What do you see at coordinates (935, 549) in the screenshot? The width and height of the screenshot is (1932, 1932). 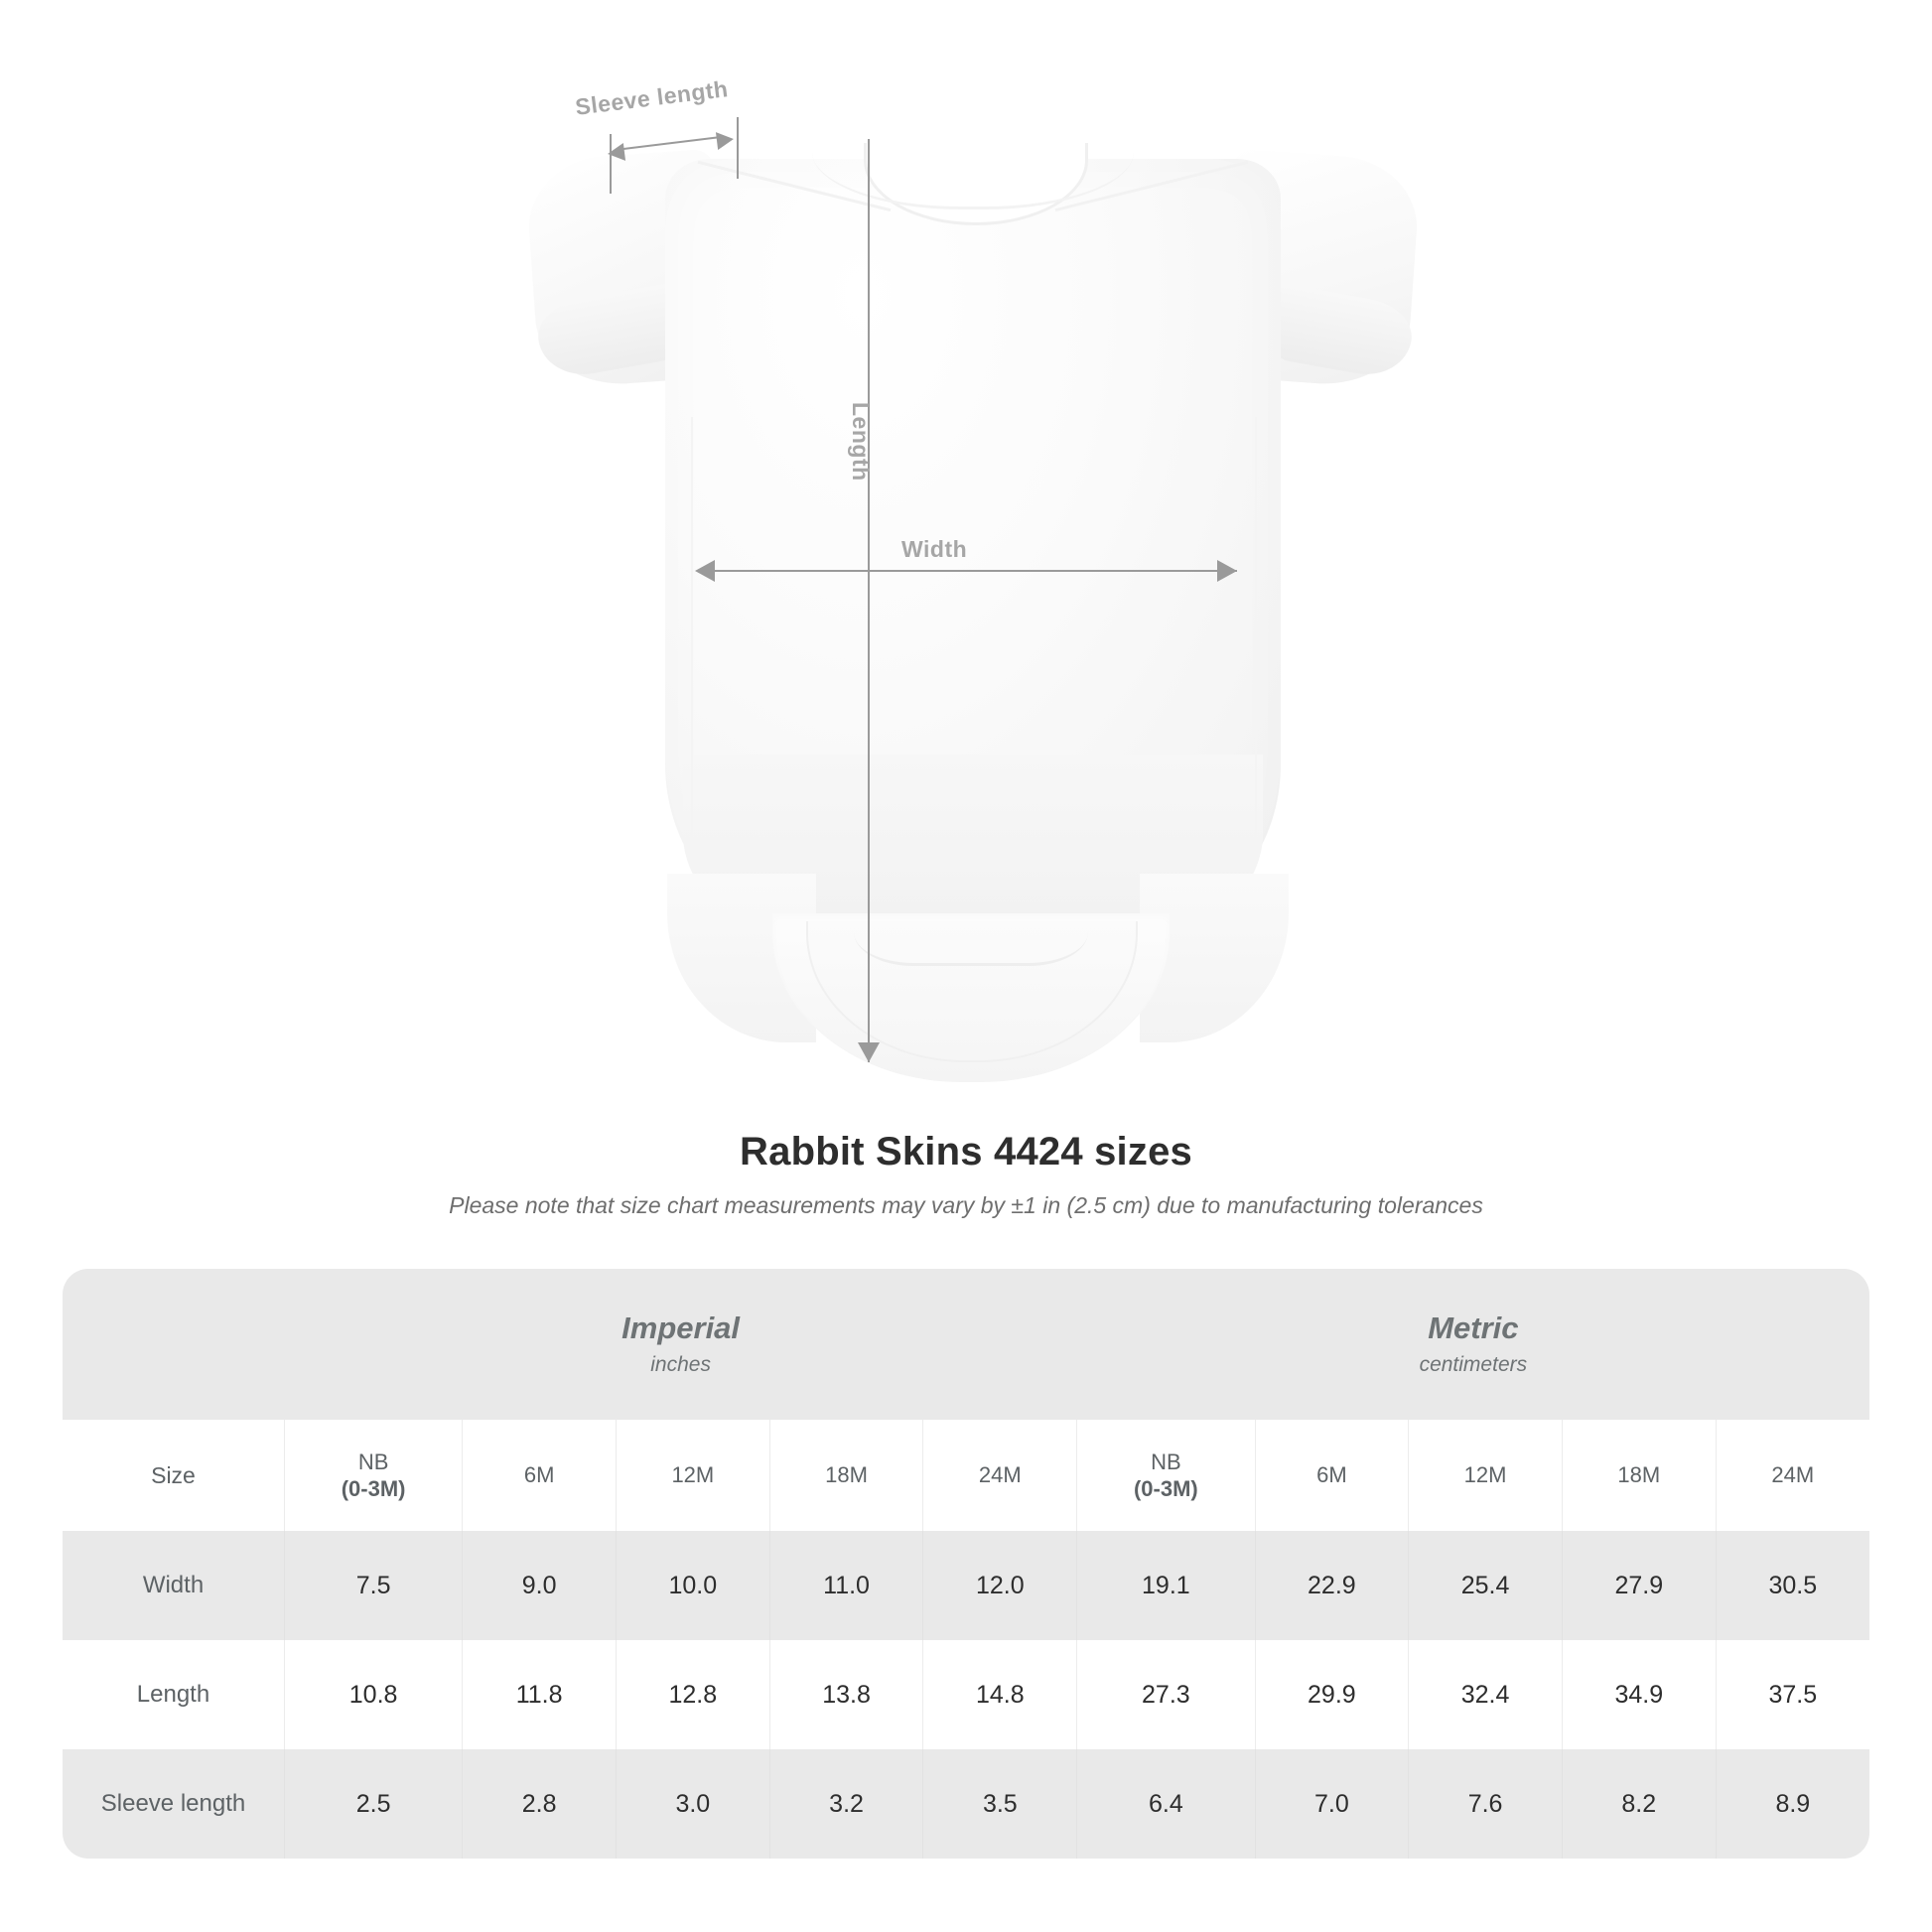 I see `width-measure-label: Width` at bounding box center [935, 549].